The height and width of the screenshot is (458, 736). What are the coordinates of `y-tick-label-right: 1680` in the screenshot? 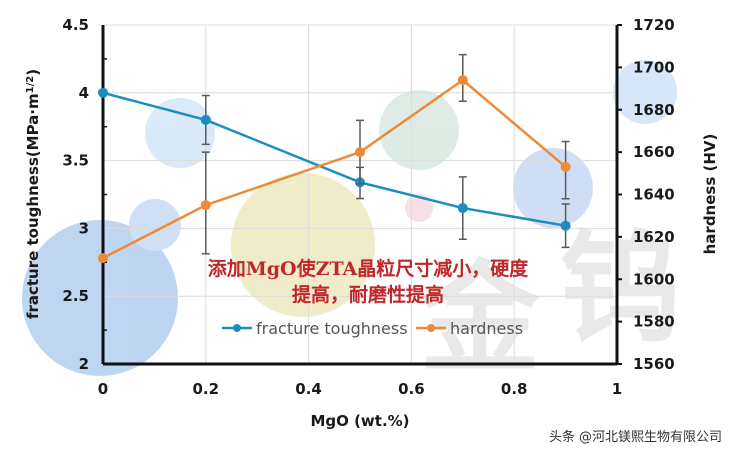 It's located at (654, 110).